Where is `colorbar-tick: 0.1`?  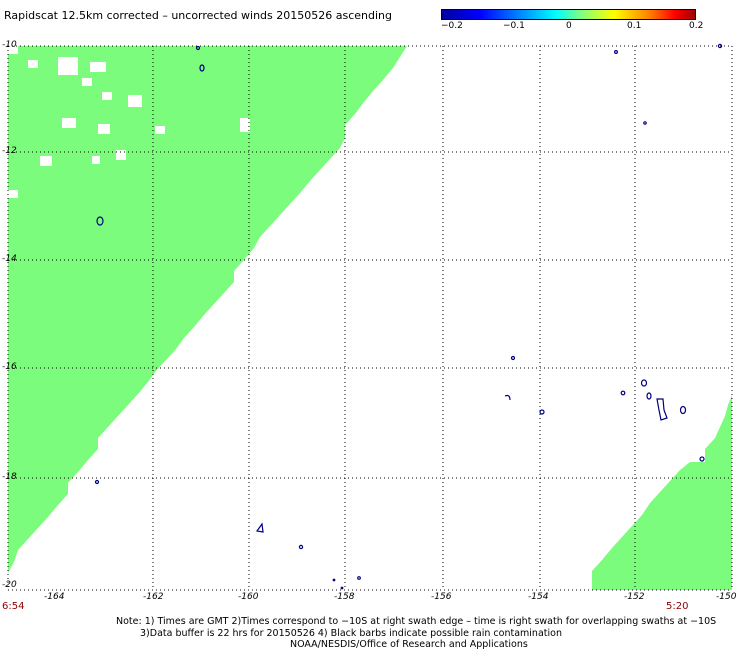
colorbar-tick: 0.1 is located at coordinates (634, 26).